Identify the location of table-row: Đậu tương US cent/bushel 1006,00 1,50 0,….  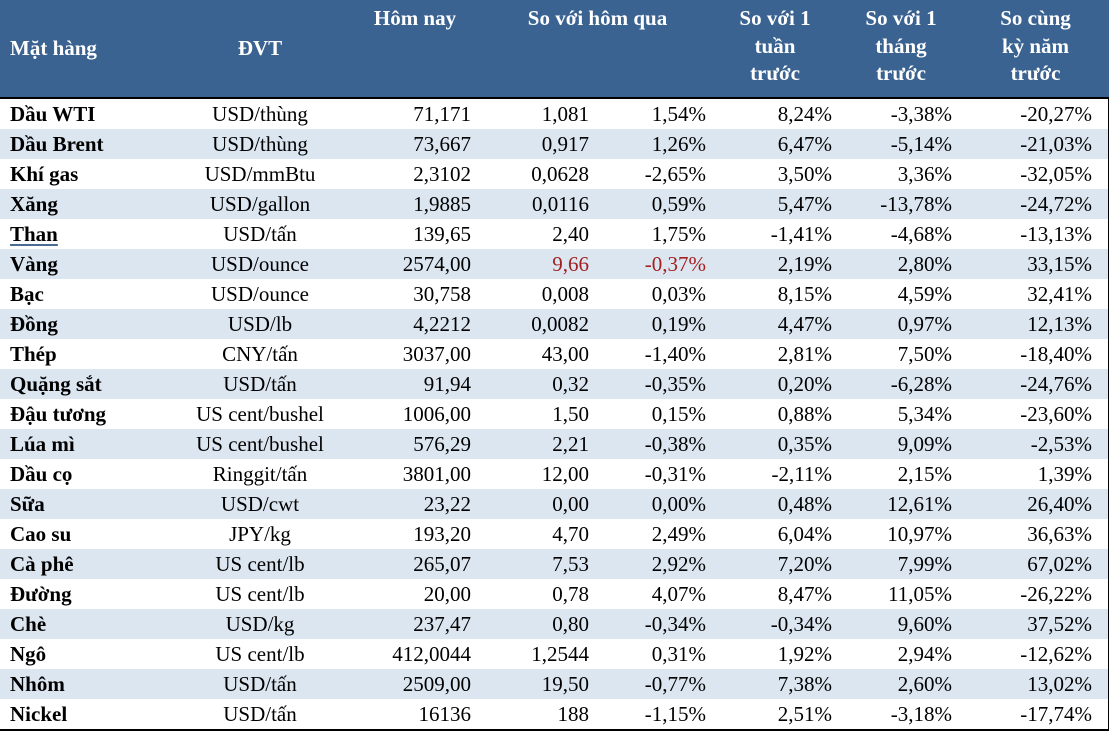
(554, 414).